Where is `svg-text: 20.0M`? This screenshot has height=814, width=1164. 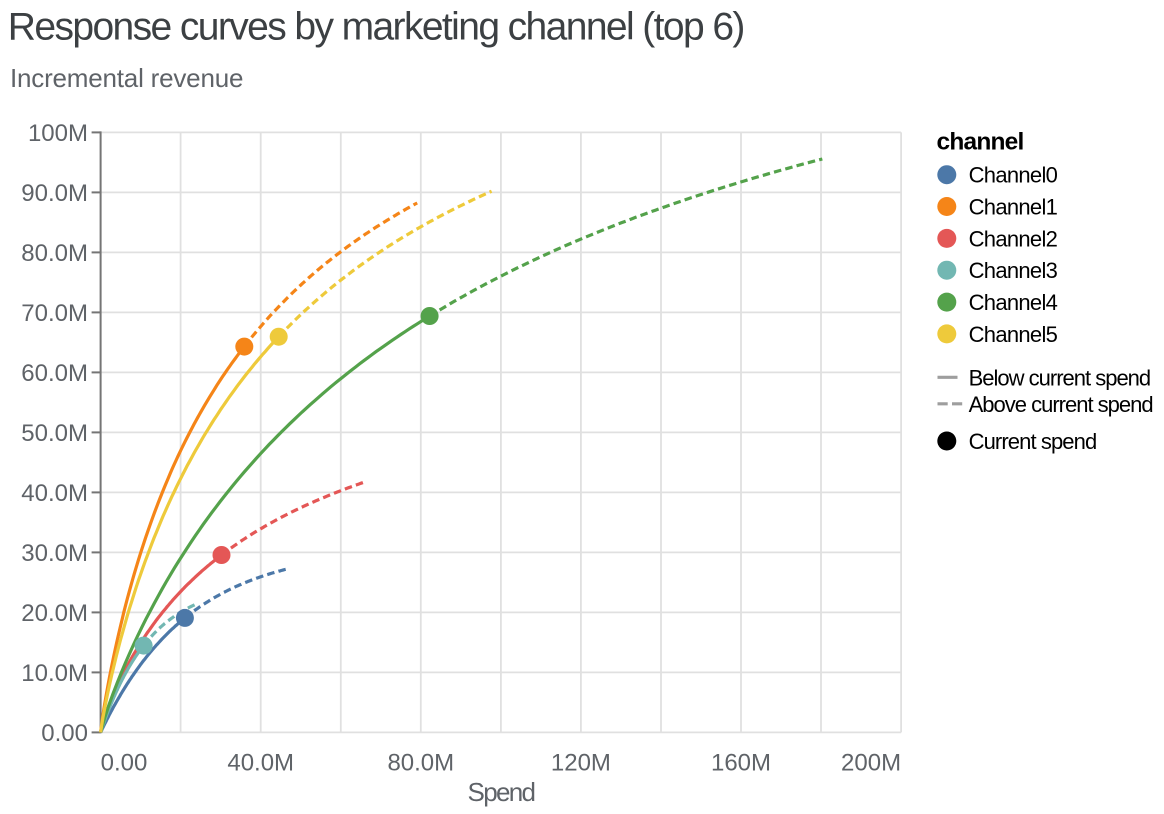
svg-text: 20.0M is located at coordinates (54, 613).